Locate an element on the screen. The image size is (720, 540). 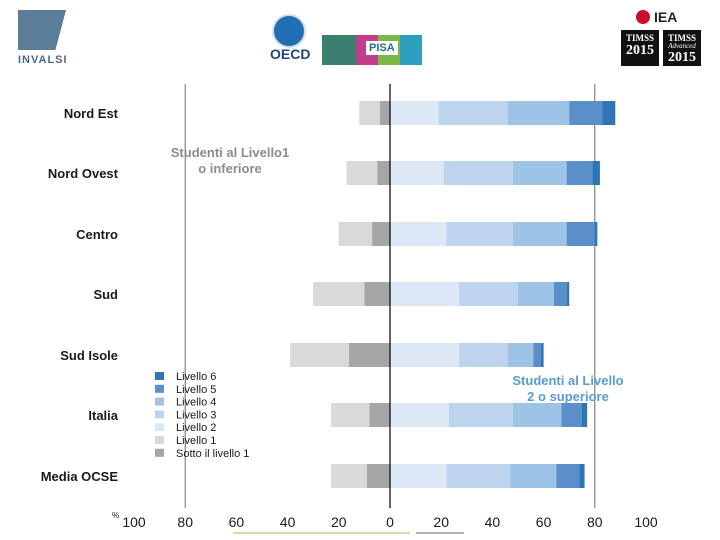
annotation-left-line: Studenti al Livello1 is located at coordinates (230, 152).